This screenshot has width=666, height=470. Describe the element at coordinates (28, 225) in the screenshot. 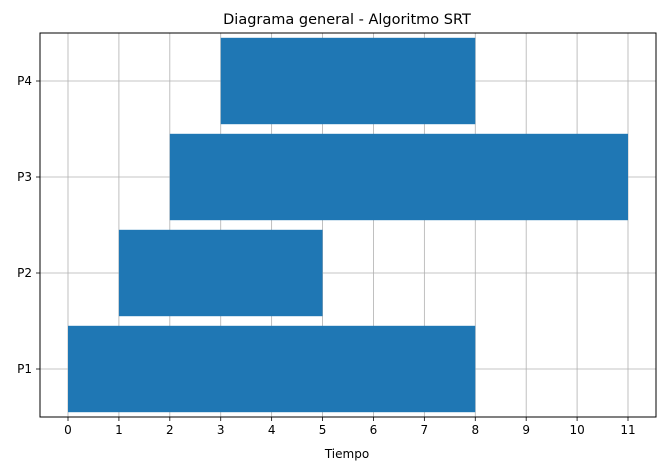

I see `y-ticks: P1 P2 P3 P4` at that location.